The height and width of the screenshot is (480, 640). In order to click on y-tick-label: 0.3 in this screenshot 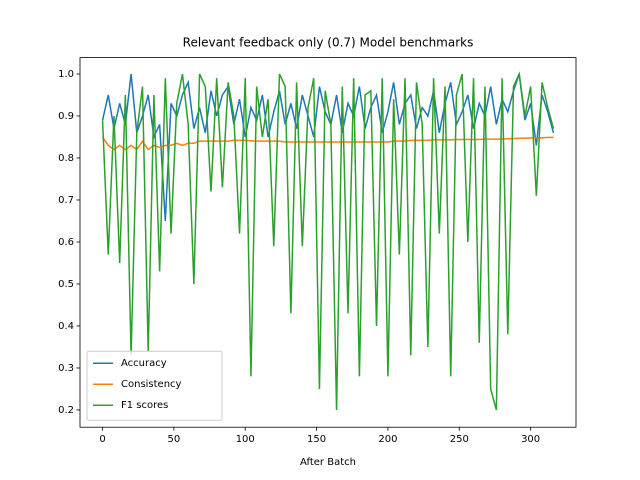, I will do `click(66, 368)`.